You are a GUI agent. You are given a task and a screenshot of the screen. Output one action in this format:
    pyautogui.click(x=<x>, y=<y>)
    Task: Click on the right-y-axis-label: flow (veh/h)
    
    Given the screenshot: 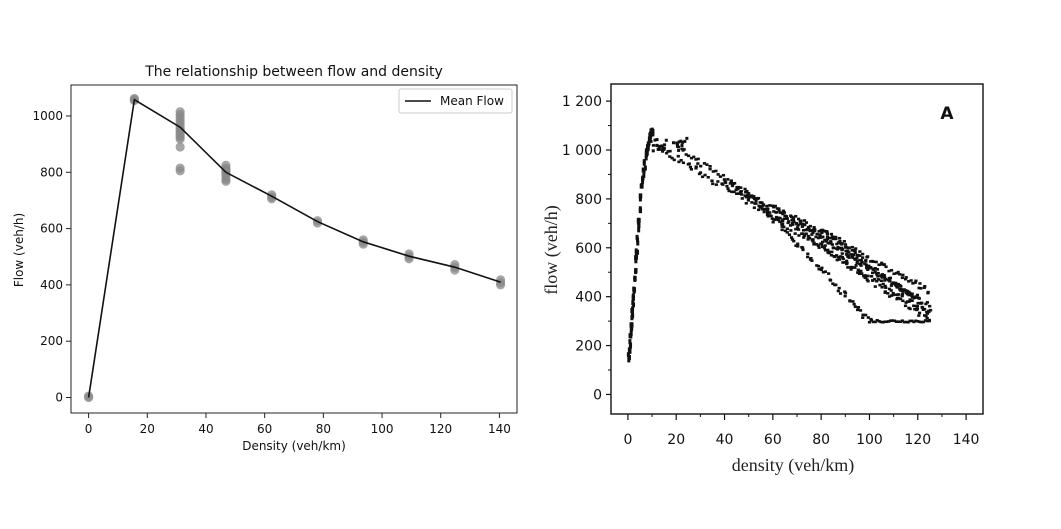 What is the action you would take?
    pyautogui.click(x=551, y=249)
    